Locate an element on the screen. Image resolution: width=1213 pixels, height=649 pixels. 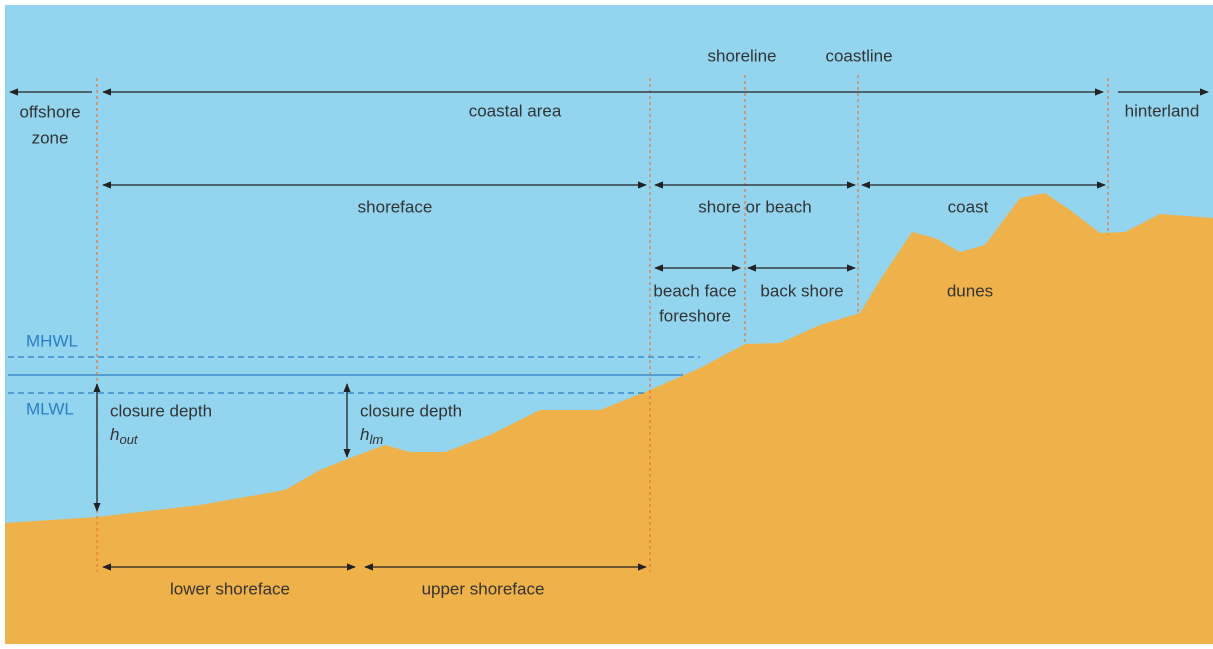
coast-label: coast is located at coordinates (968, 206).